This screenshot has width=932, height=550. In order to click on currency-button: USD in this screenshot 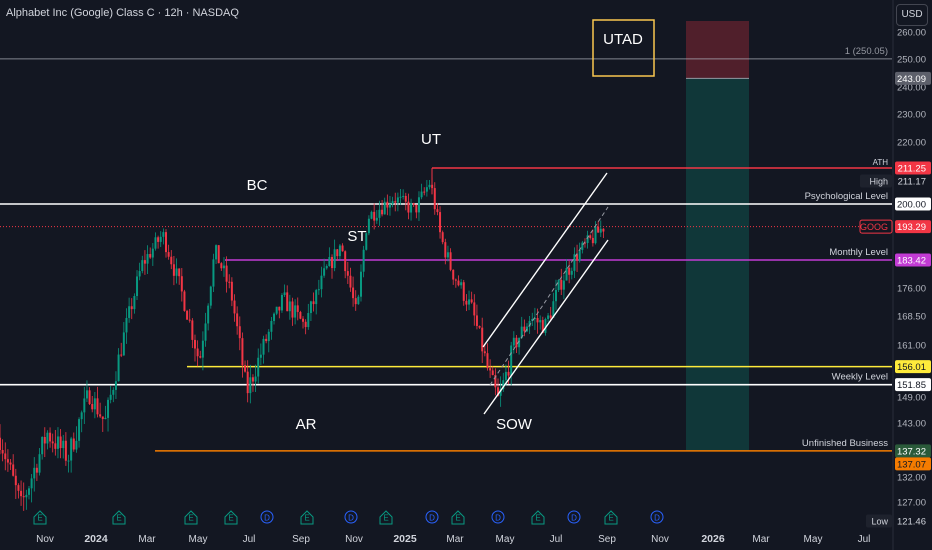, I will do `click(912, 15)`.